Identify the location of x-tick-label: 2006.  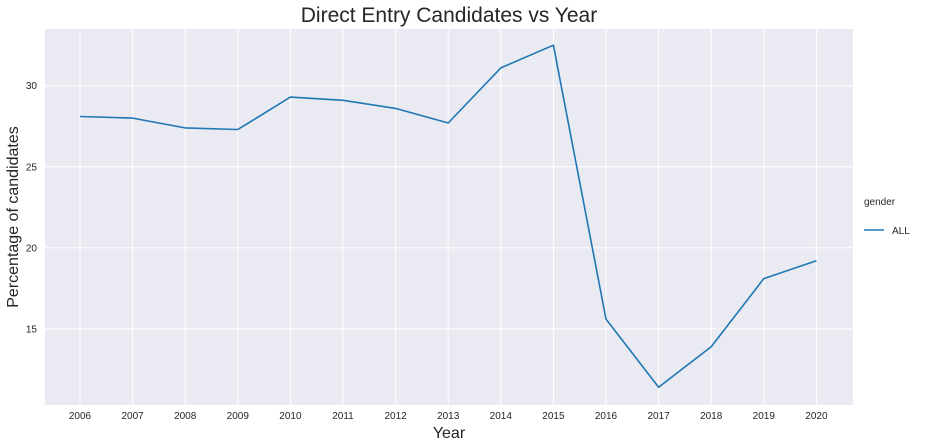
(80, 416).